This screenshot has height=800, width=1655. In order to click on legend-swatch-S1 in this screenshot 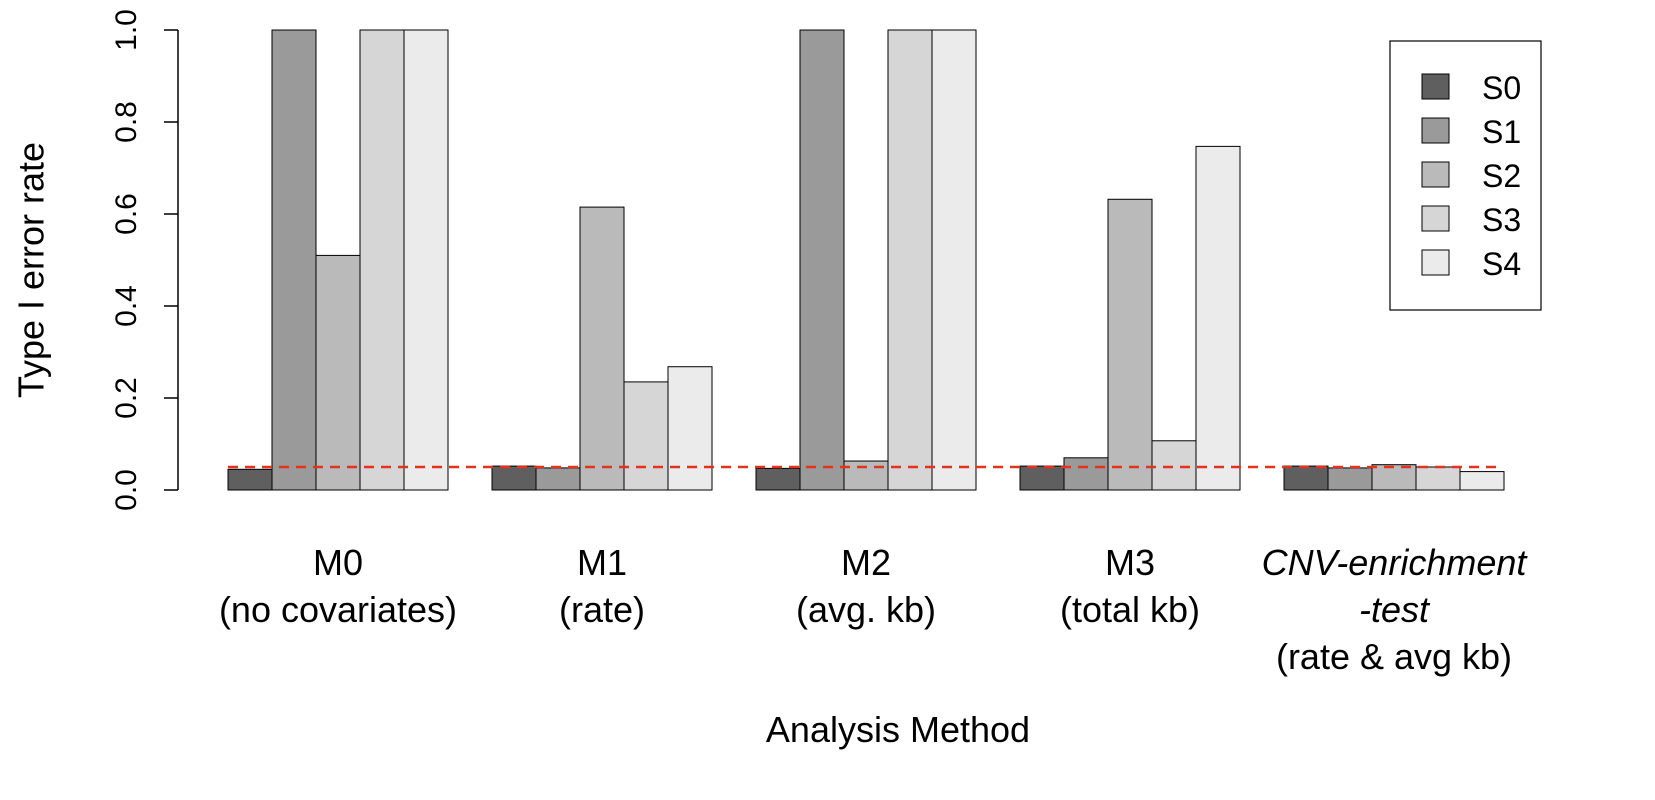, I will do `click(1435, 130)`.